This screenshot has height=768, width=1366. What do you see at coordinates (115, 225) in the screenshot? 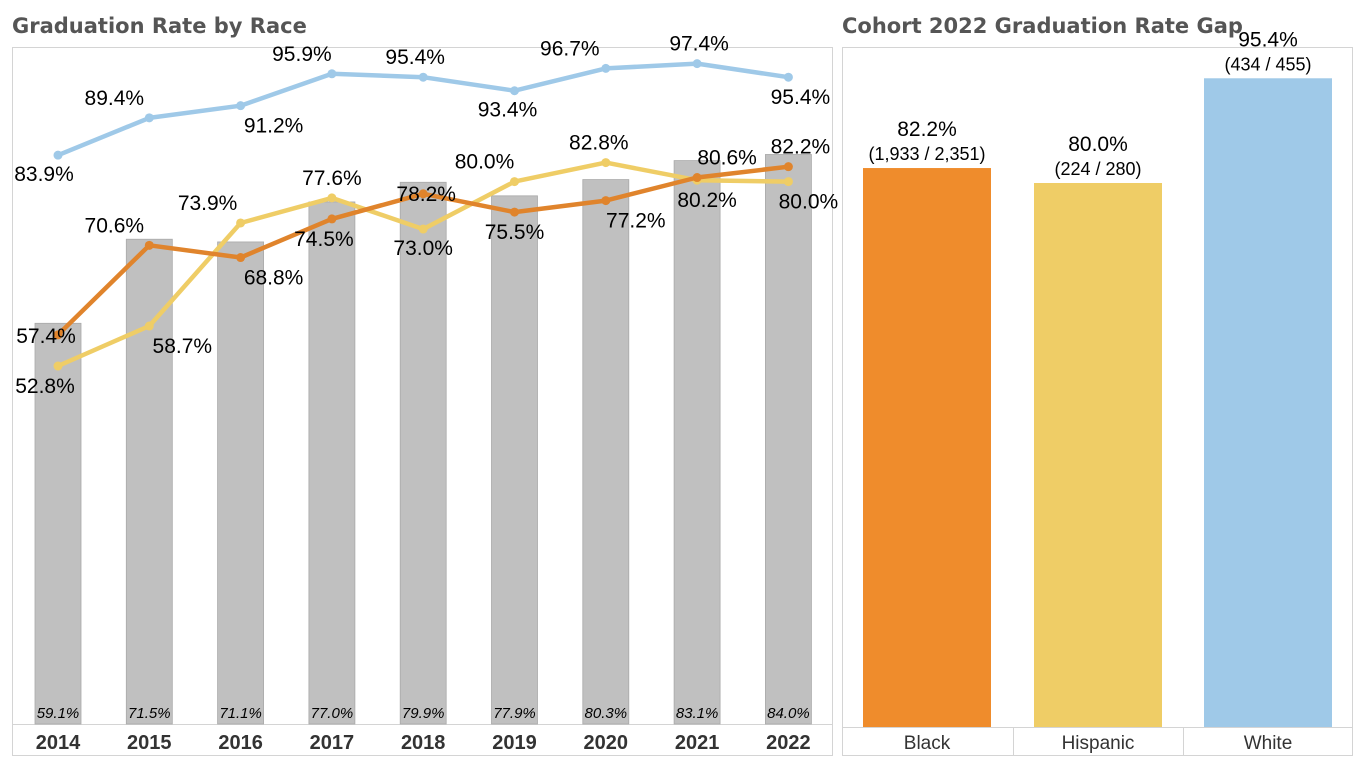
I see `black-rate-label: 70.6%` at bounding box center [115, 225].